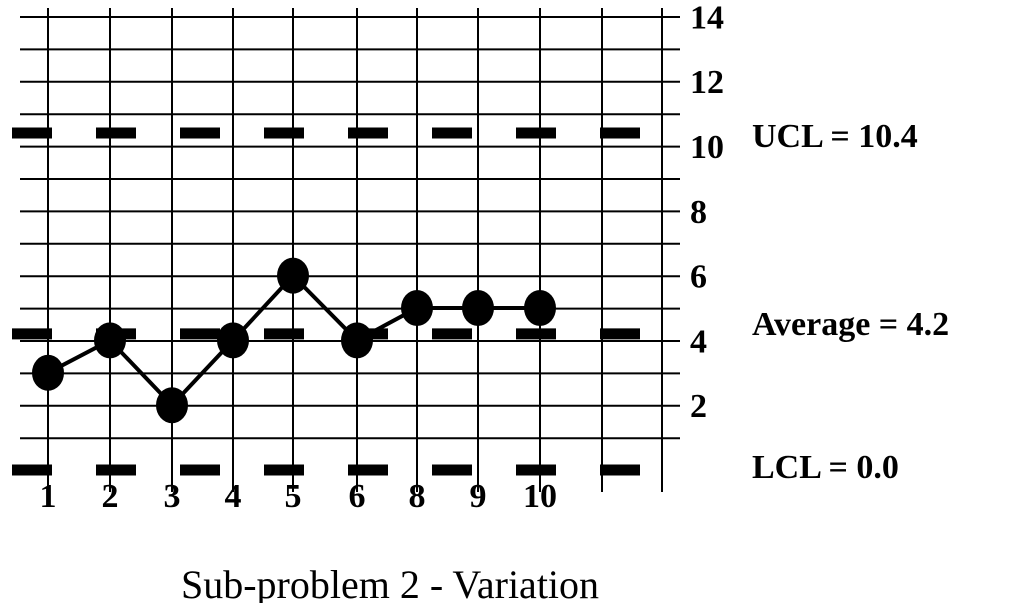  I want to click on y-tick-label: 12, so click(707, 82).